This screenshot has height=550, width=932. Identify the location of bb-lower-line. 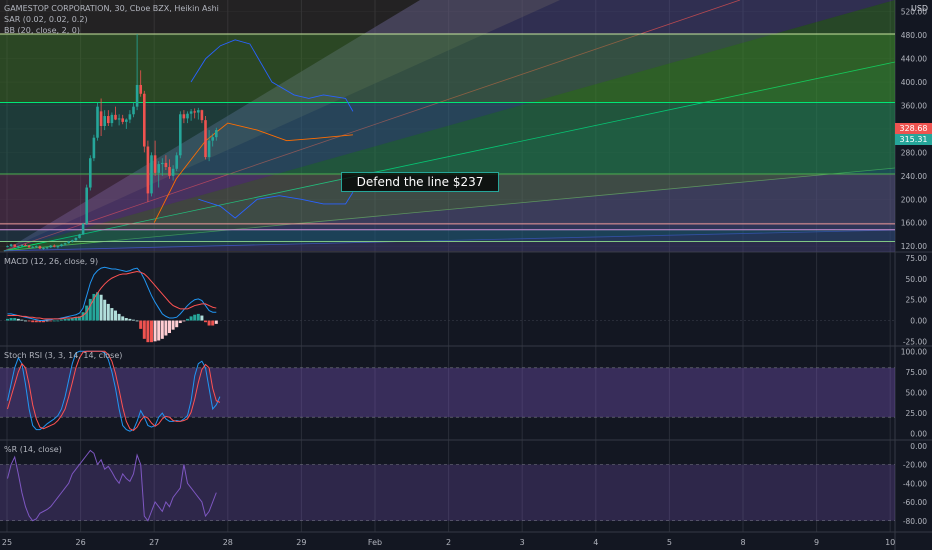
(276, 205).